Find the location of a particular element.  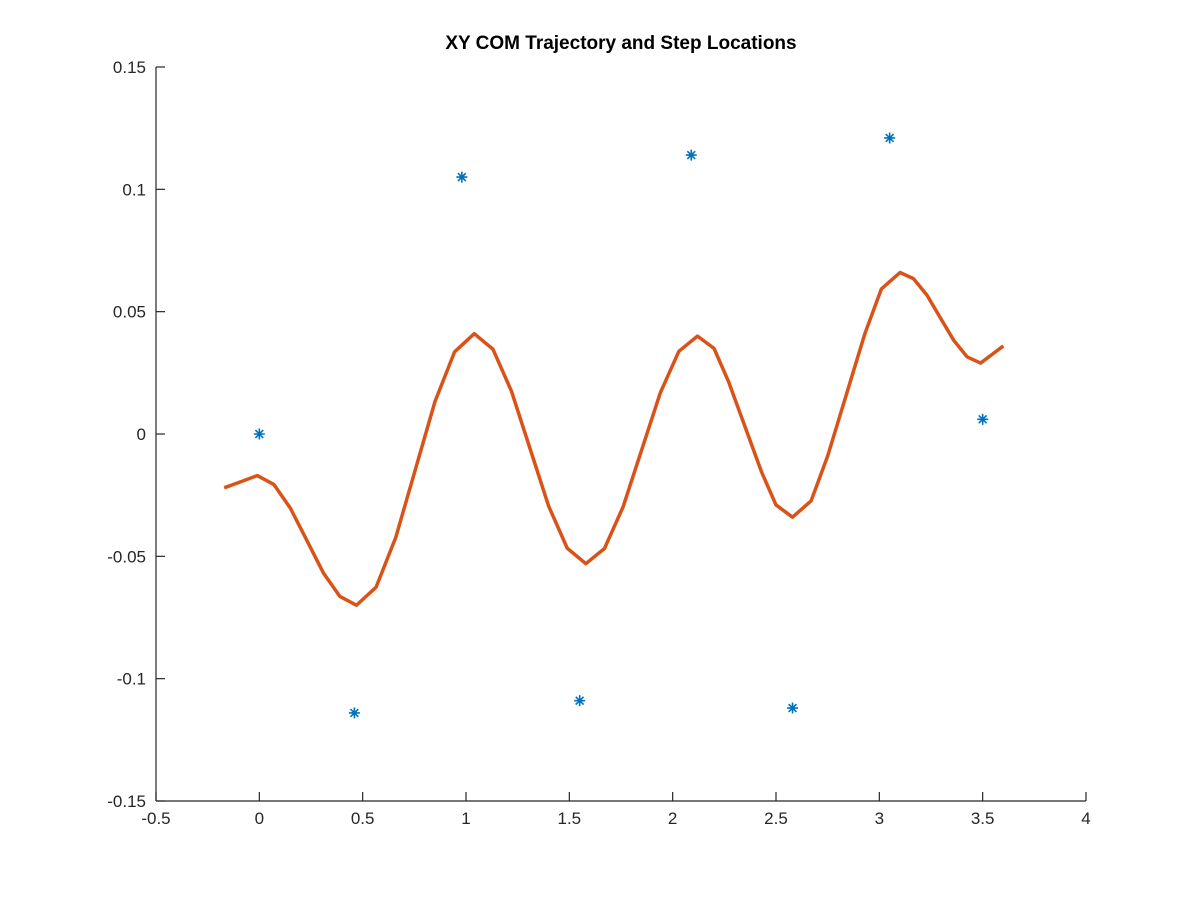

x-tick-label: 1.5 is located at coordinates (570, 818).